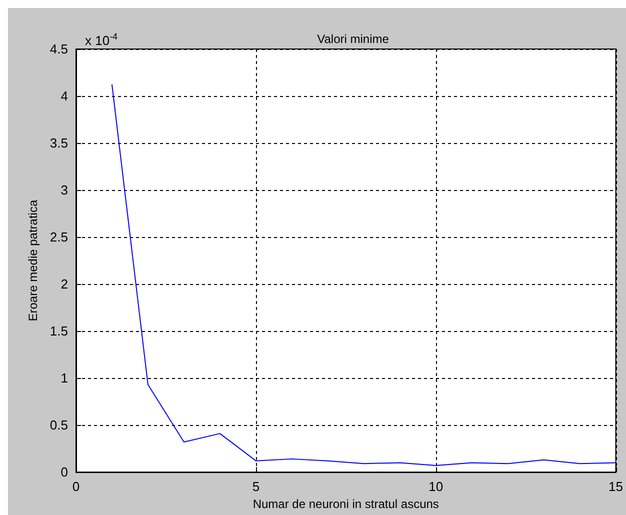  Describe the element at coordinates (345, 504) in the screenshot. I see `x-axis-title: Numar de neuroni in stratul ascuns` at that location.